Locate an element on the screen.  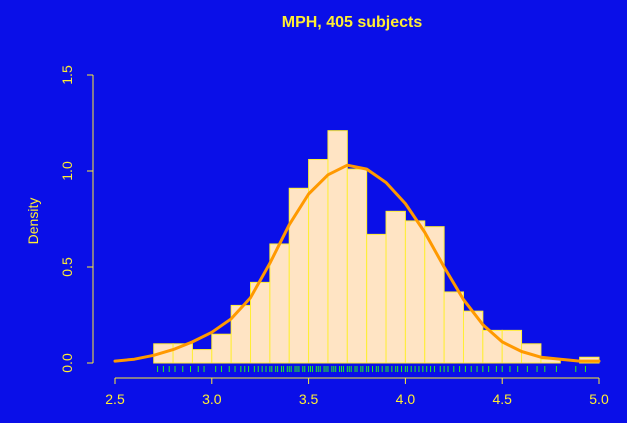
chart-title: MPH, 405 subjects is located at coordinates (352, 22).